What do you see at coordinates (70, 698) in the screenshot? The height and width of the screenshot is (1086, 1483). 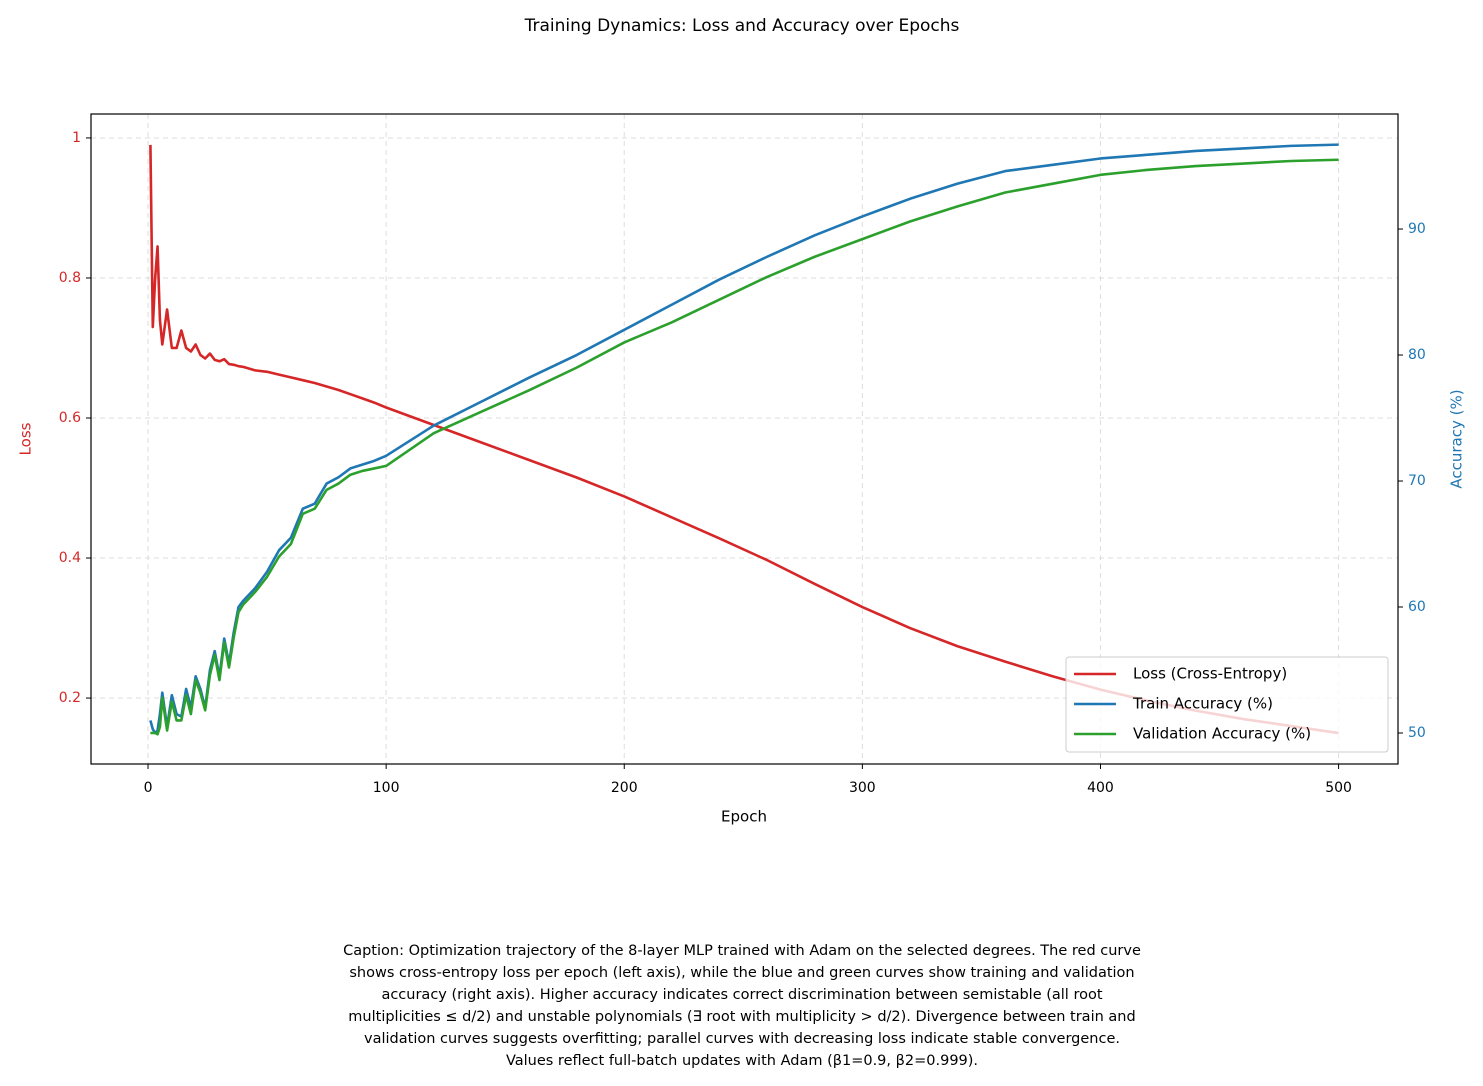 I see `y-tick-label: 0.2` at bounding box center [70, 698].